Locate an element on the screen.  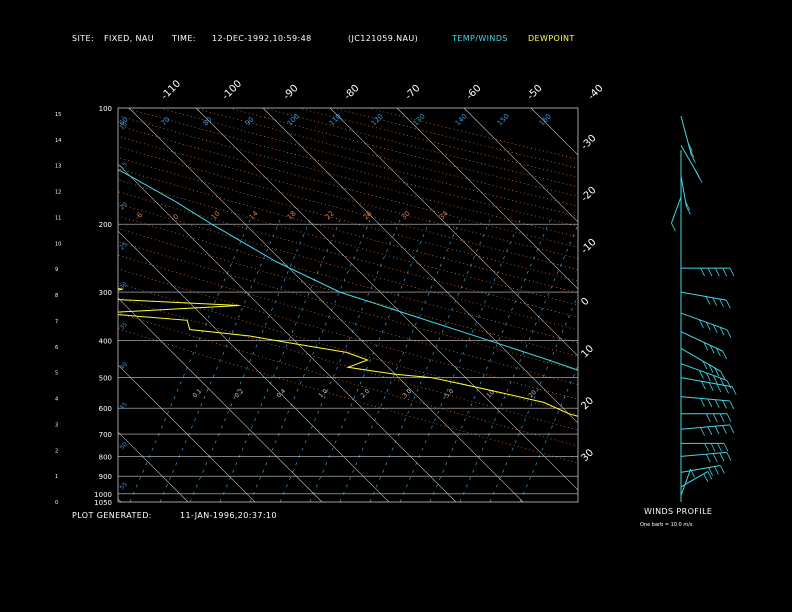
isotherm-top-label: -100 is located at coordinates (232, 90).